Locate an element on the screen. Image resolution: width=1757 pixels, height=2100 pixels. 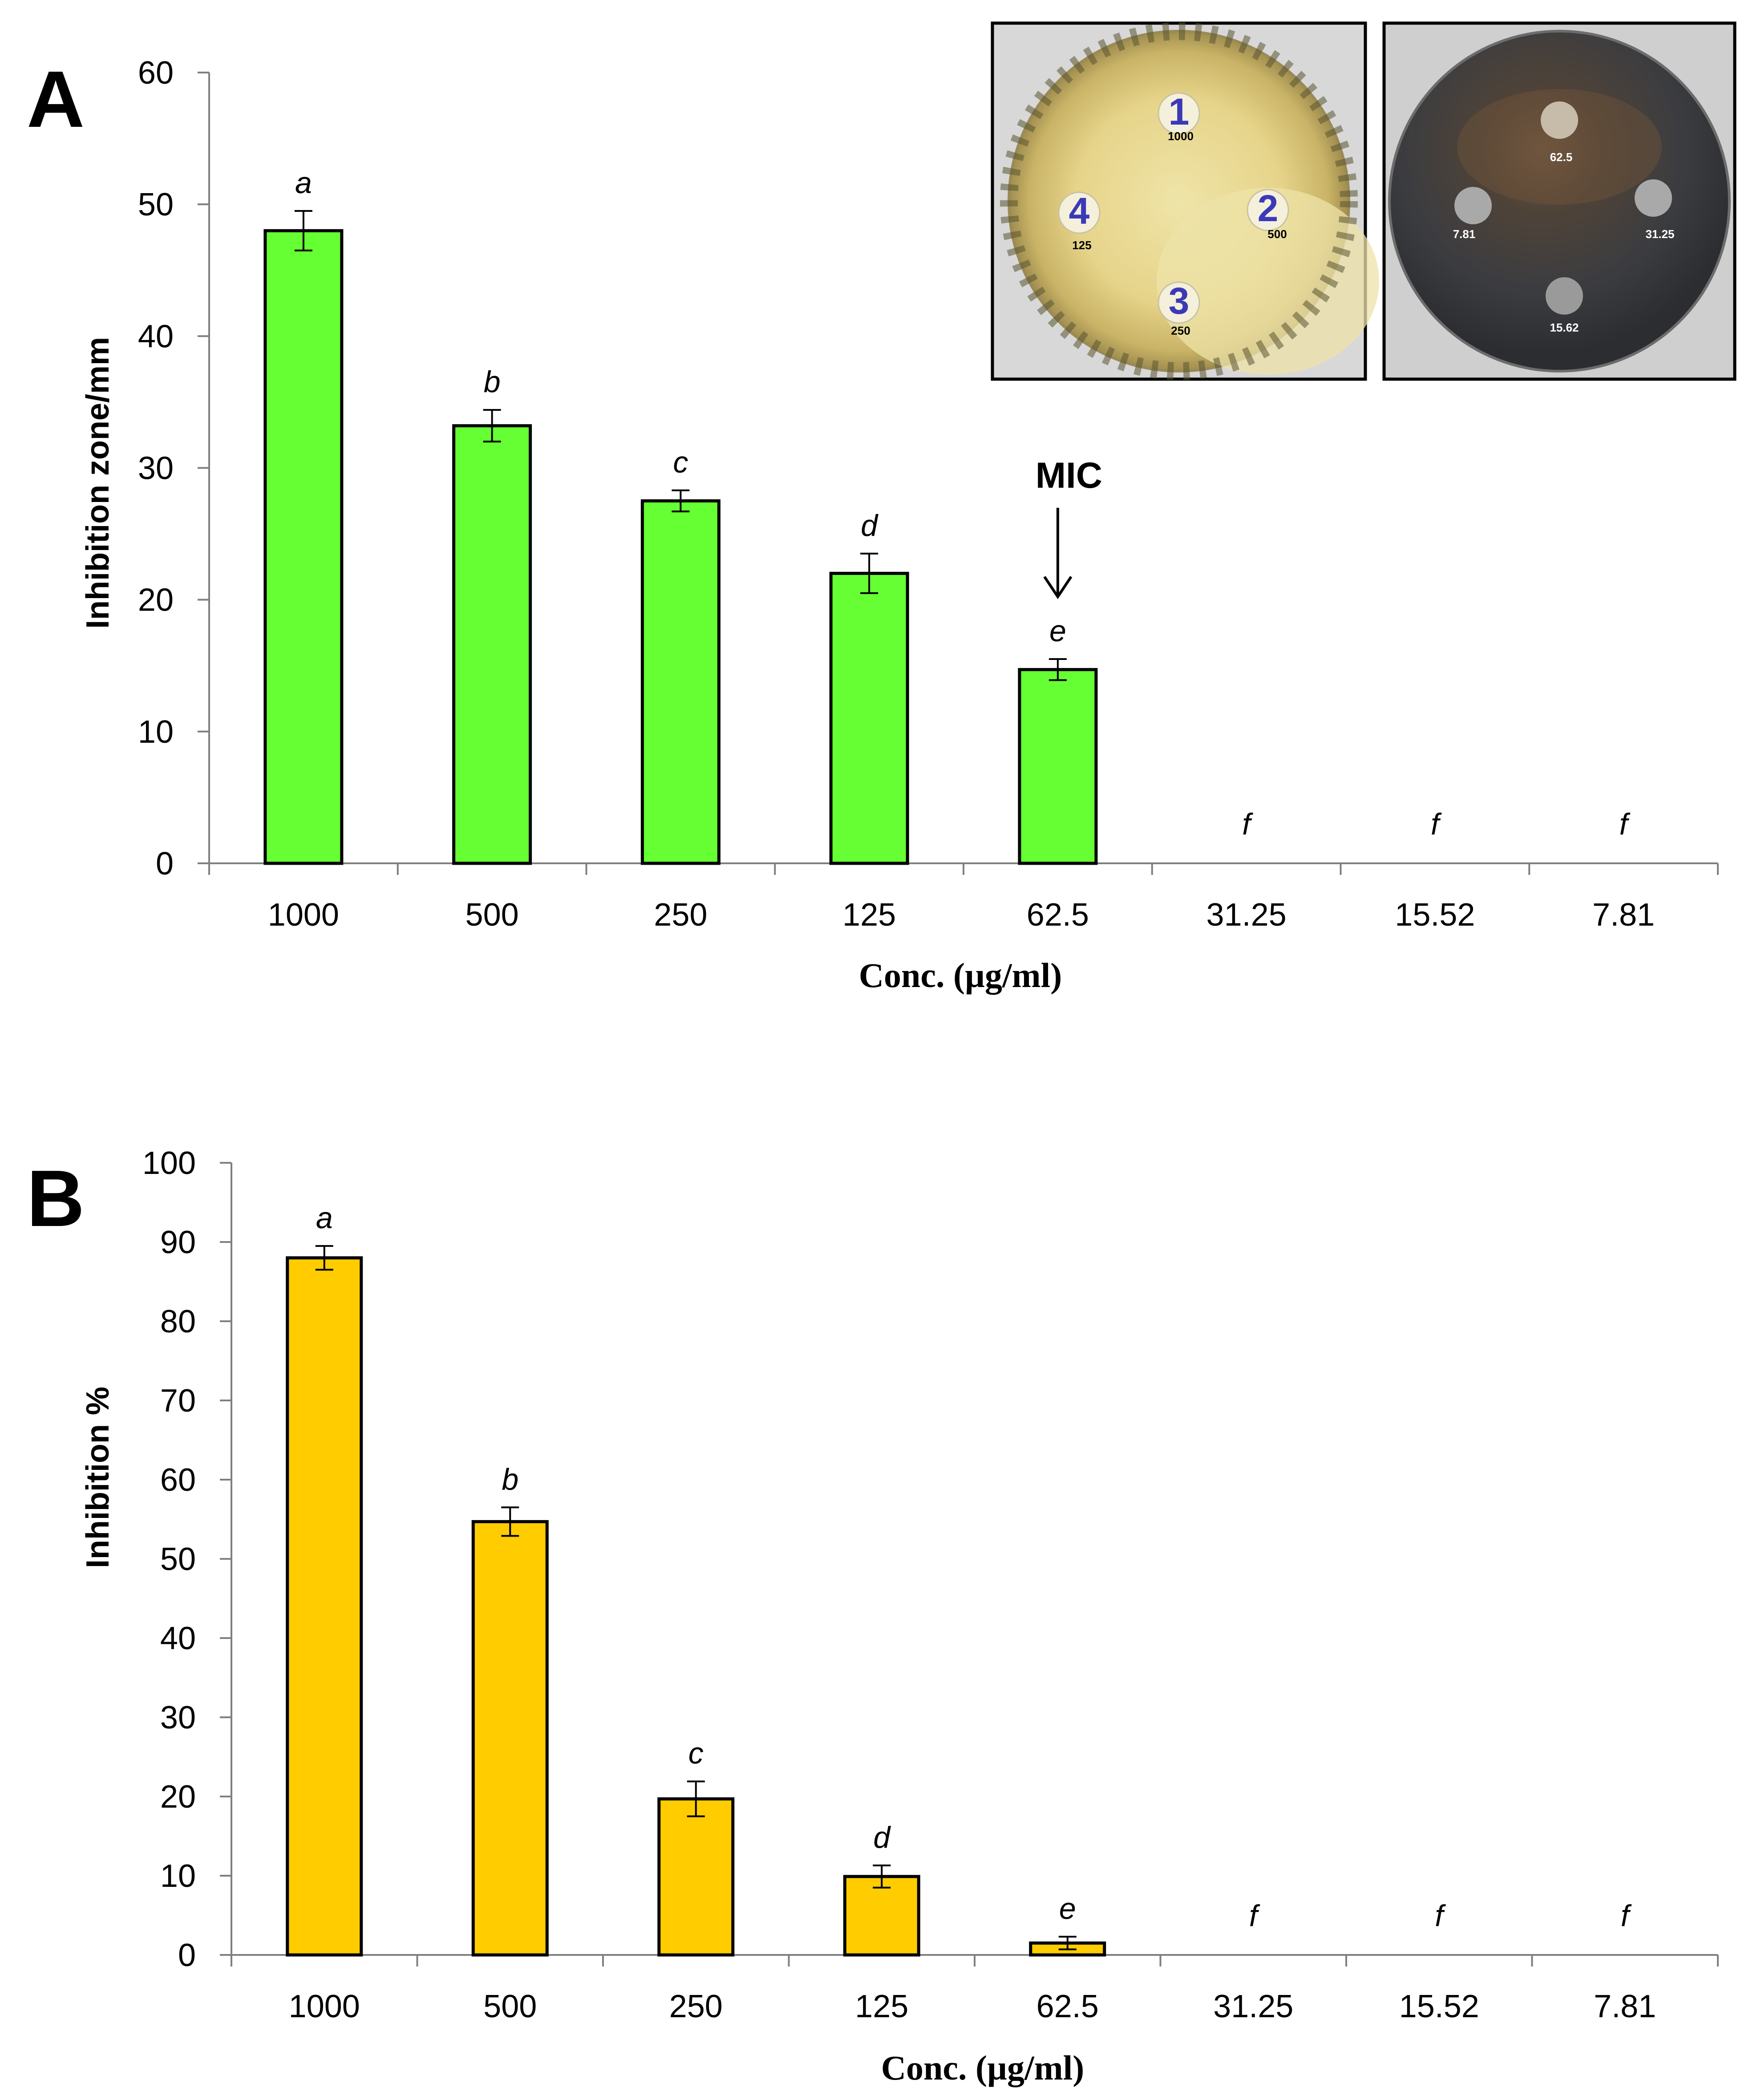
plate-1-disc-label: 500 is located at coordinates (1277, 234).